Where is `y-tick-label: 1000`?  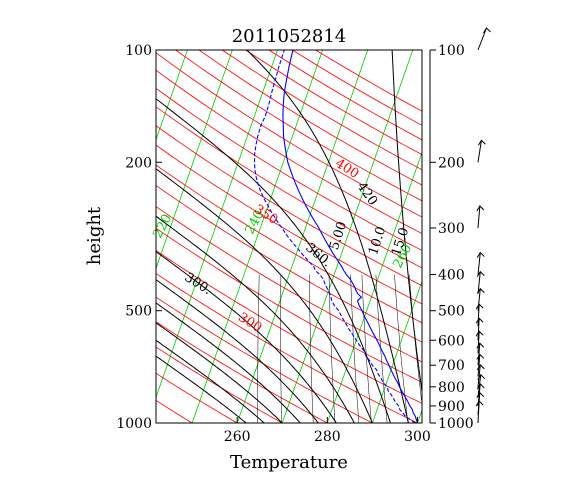
y-tick-label: 1000 is located at coordinates (134, 424).